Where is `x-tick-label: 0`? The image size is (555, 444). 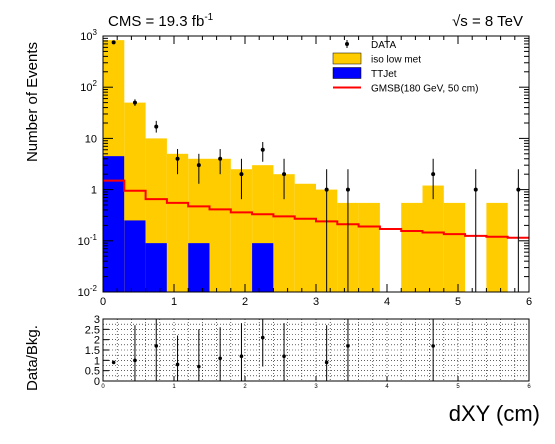 x-tick-label: 0 is located at coordinates (103, 302).